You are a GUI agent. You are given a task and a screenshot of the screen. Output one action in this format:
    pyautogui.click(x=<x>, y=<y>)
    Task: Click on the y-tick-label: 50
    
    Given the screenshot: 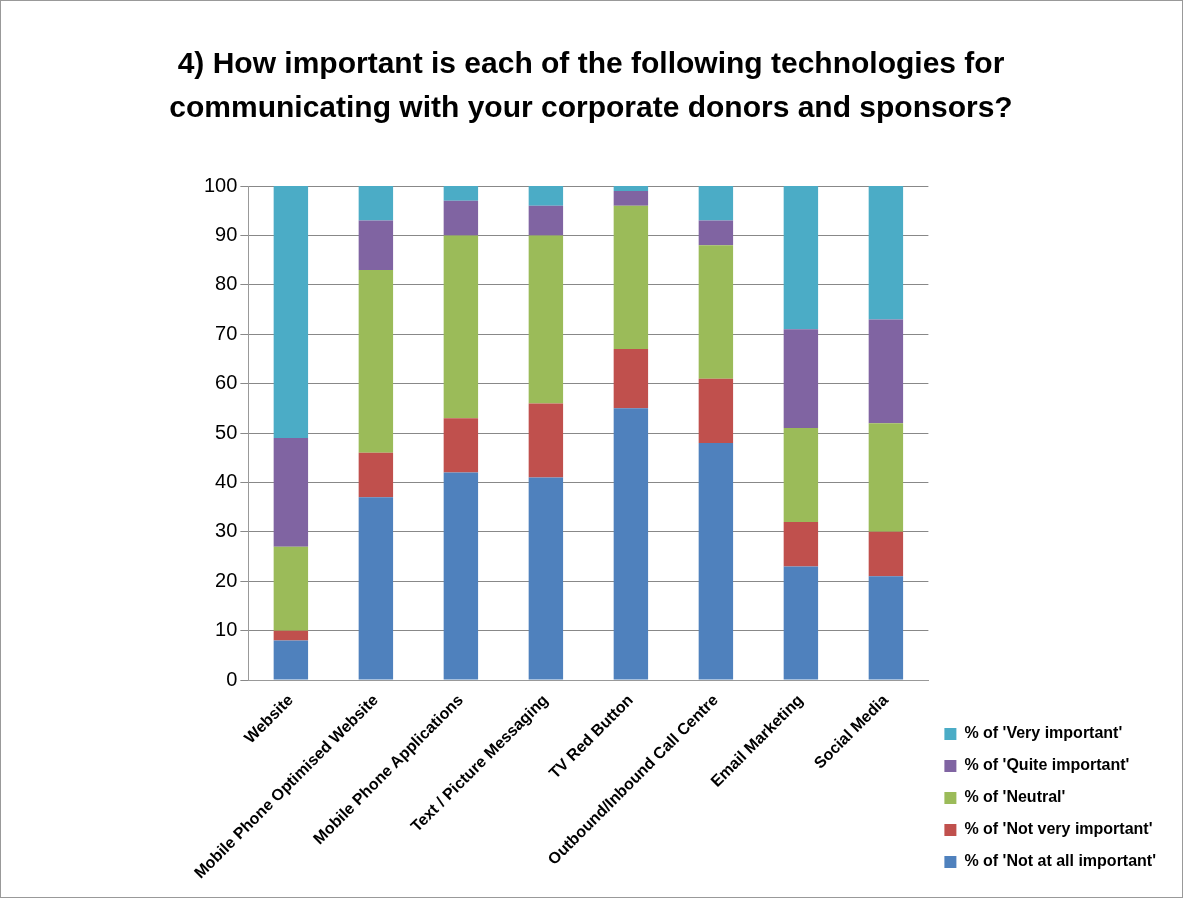 What is the action you would take?
    pyautogui.click(x=226, y=431)
    